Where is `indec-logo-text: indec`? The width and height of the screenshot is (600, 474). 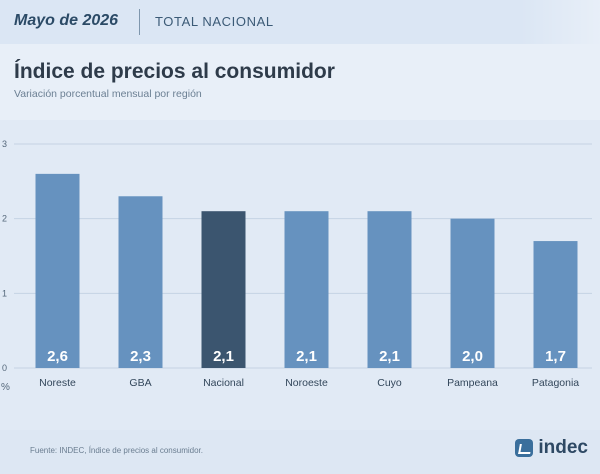 indec-logo-text: indec is located at coordinates (563, 447).